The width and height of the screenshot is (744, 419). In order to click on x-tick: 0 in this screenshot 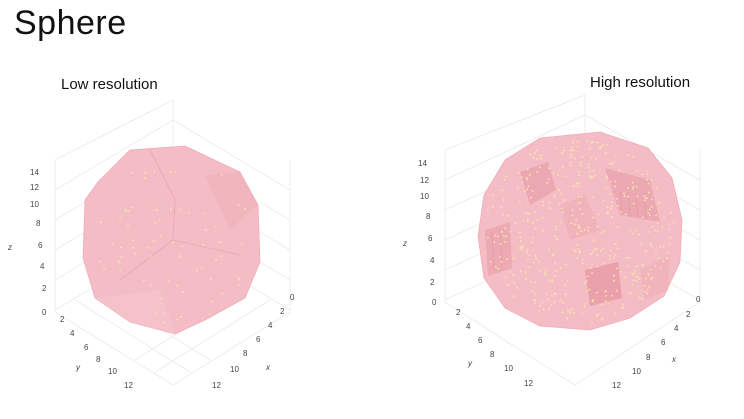, I will do `click(292, 297)`.